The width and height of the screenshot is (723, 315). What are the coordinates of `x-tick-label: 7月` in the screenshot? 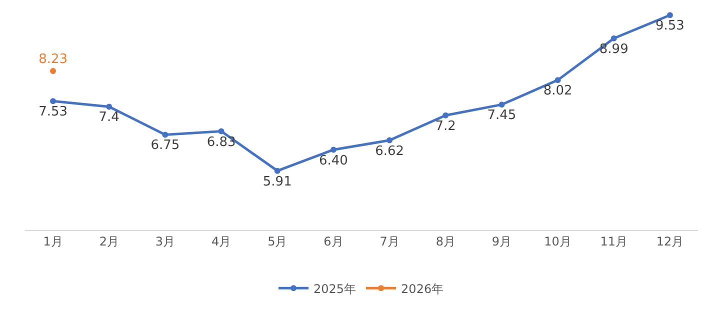 It's located at (390, 241).